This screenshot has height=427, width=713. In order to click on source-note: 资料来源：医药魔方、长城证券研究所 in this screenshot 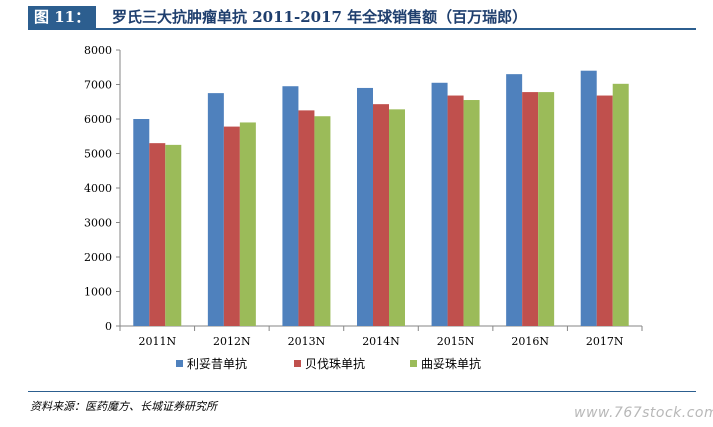, I will do `click(123, 406)`.